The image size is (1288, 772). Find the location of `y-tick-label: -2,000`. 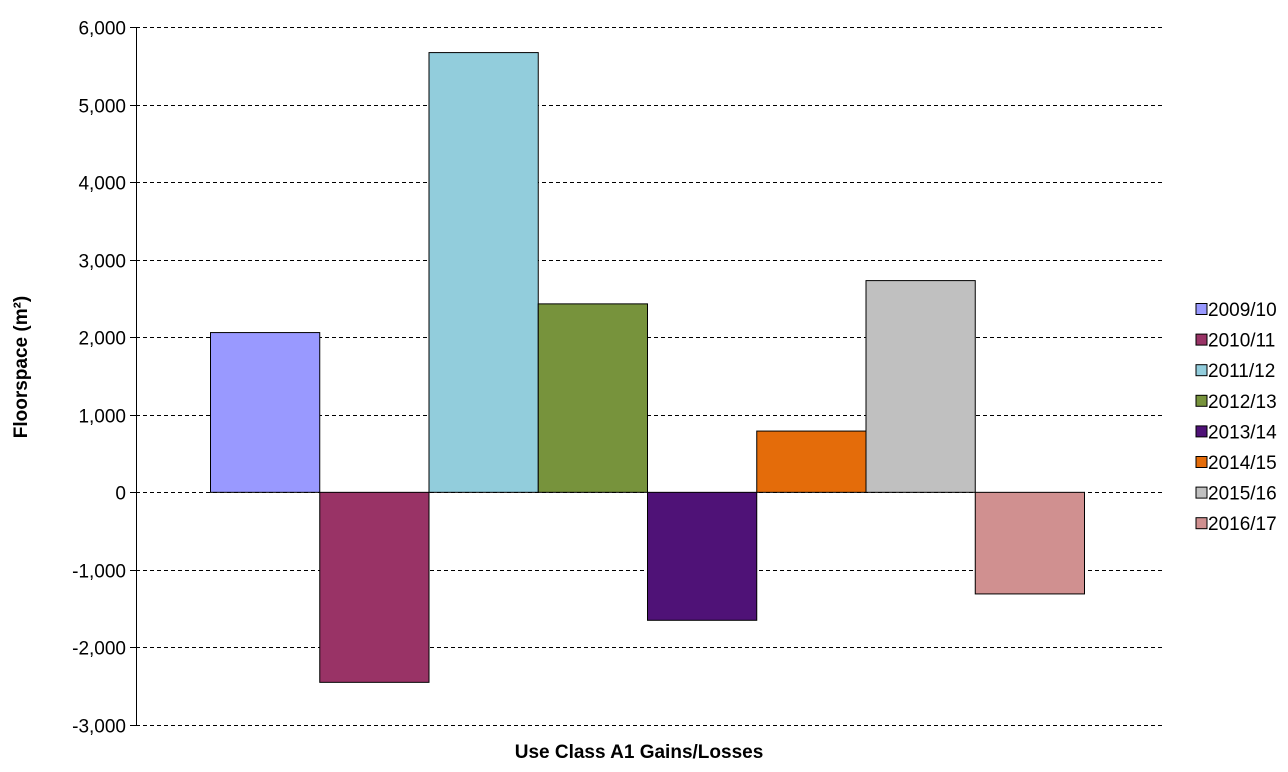

y-tick-label: -2,000 is located at coordinates (99, 649).